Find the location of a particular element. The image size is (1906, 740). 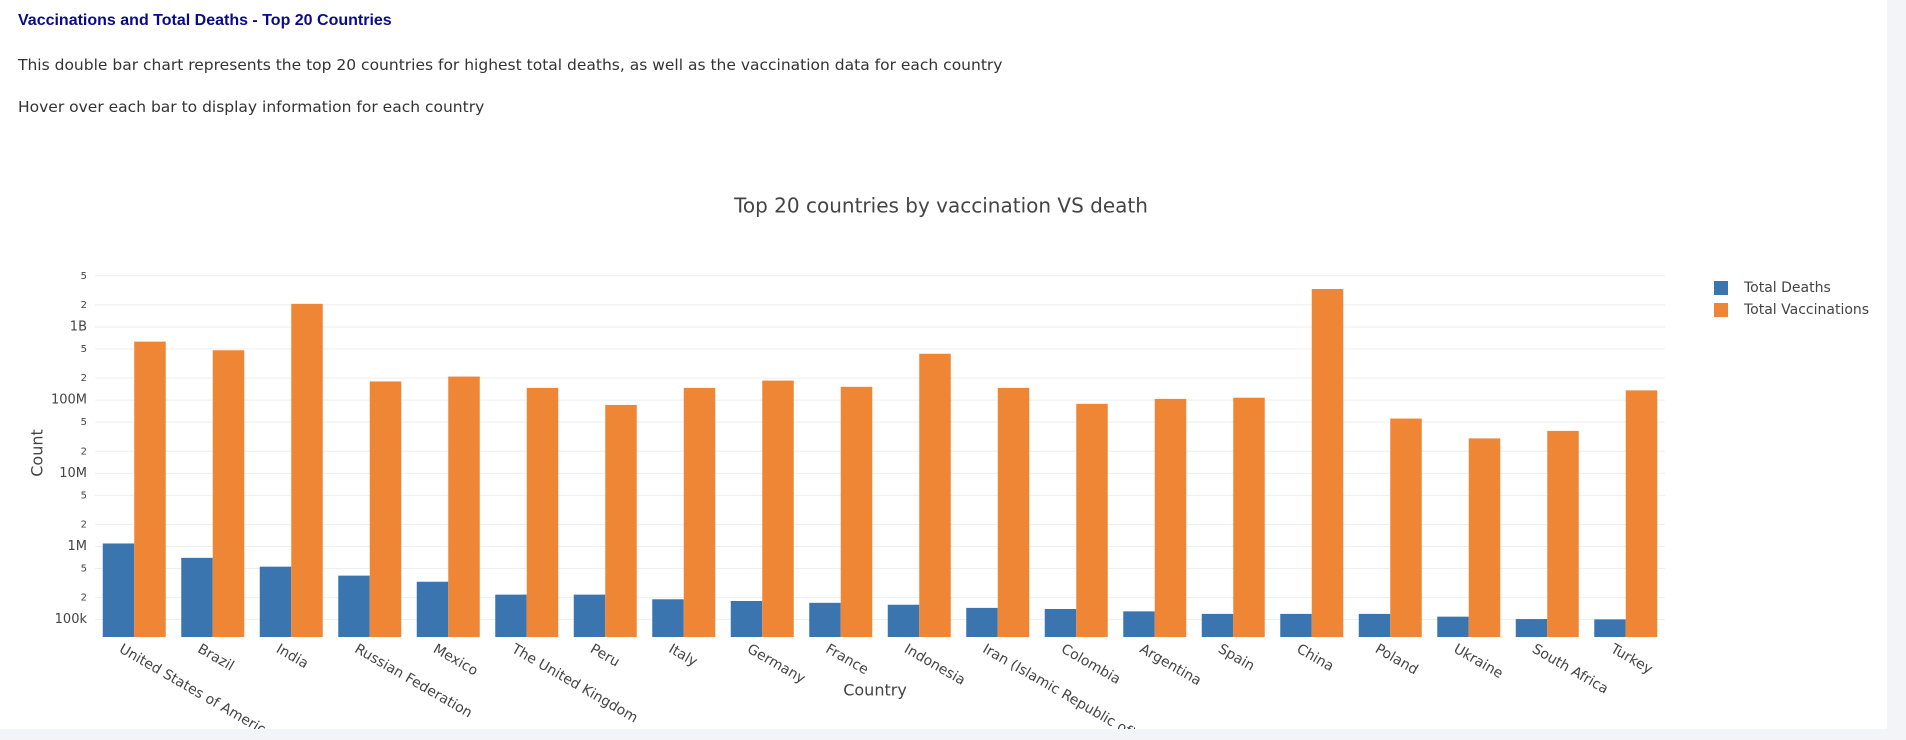

x-tick-label: Poland is located at coordinates (1396, 659).